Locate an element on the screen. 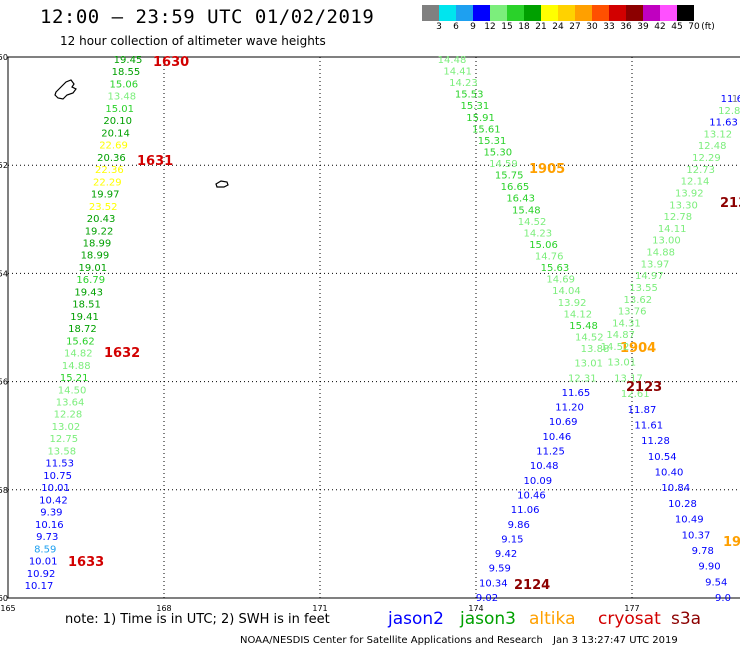 The image size is (740, 650). wave-height-value: 19.43 is located at coordinates (88, 292).